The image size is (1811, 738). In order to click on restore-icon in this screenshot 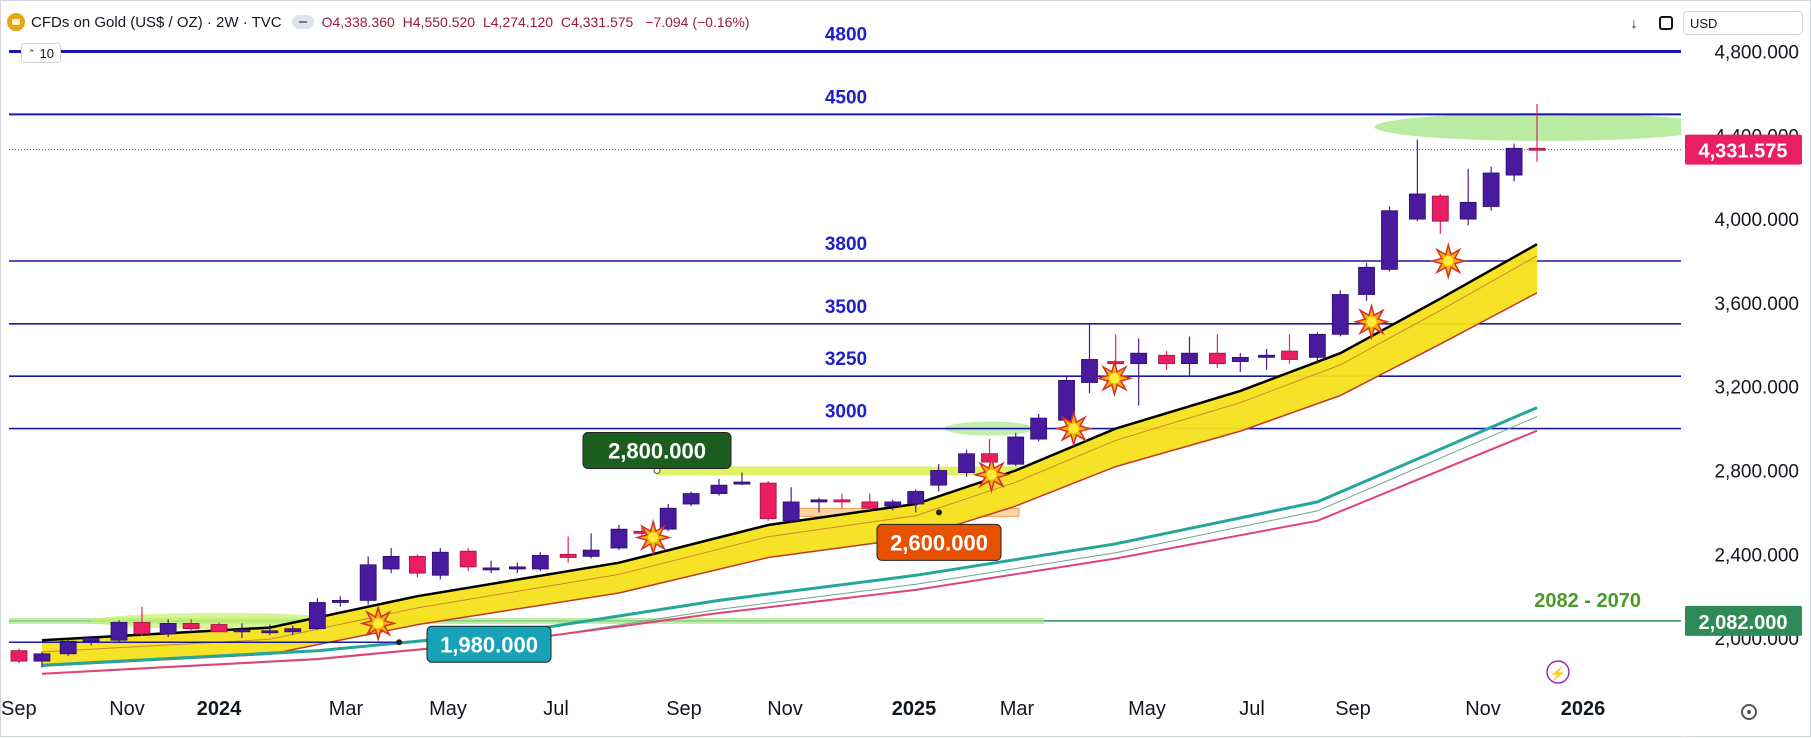, I will do `click(1666, 23)`.